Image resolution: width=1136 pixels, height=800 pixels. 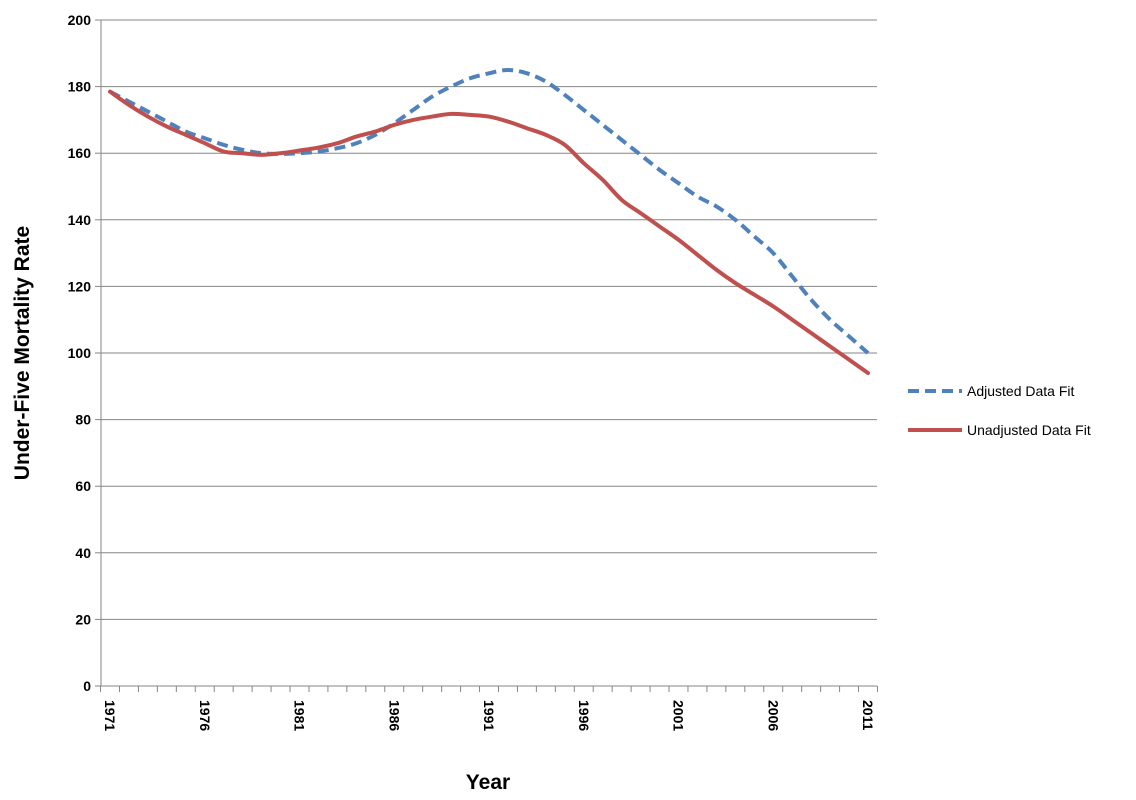 I want to click on legend-label-adjusted: Adjusted Data Fit, so click(x=1020, y=391).